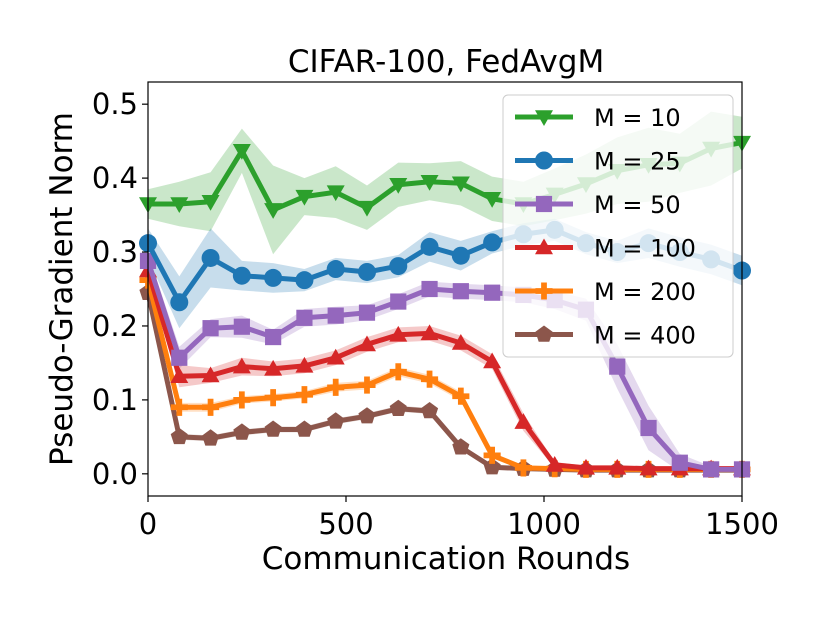 This screenshot has height=623, width=830. What do you see at coordinates (637, 205) in the screenshot?
I see `legend-label: M = 50` at bounding box center [637, 205].